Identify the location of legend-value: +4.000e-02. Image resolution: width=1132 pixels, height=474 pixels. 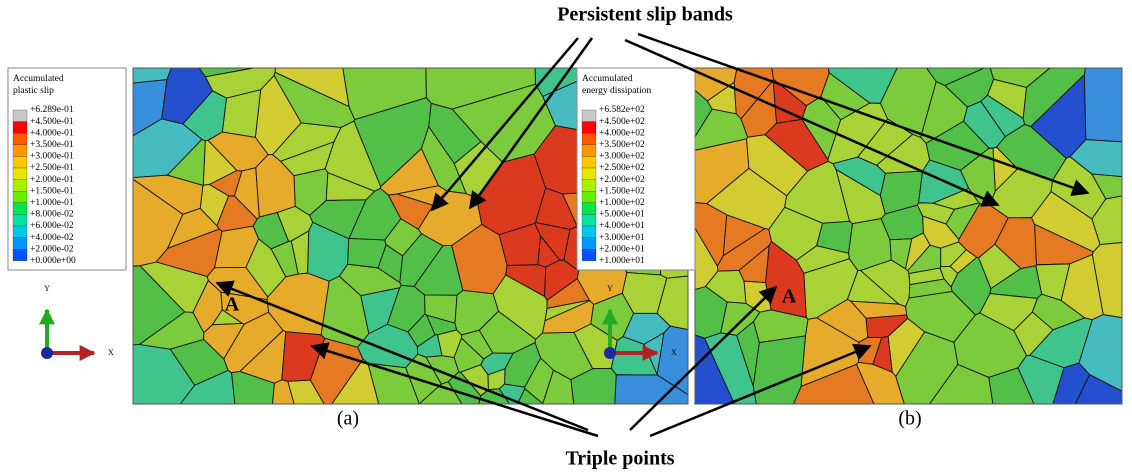
(52, 238).